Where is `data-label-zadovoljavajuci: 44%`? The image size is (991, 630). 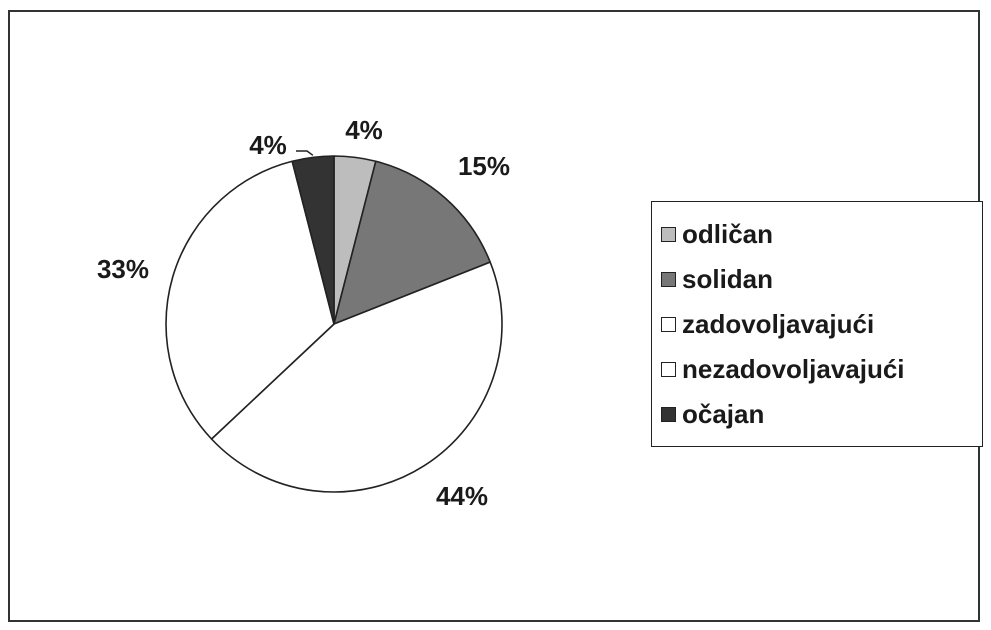 data-label-zadovoljavajuci: 44% is located at coordinates (462, 496).